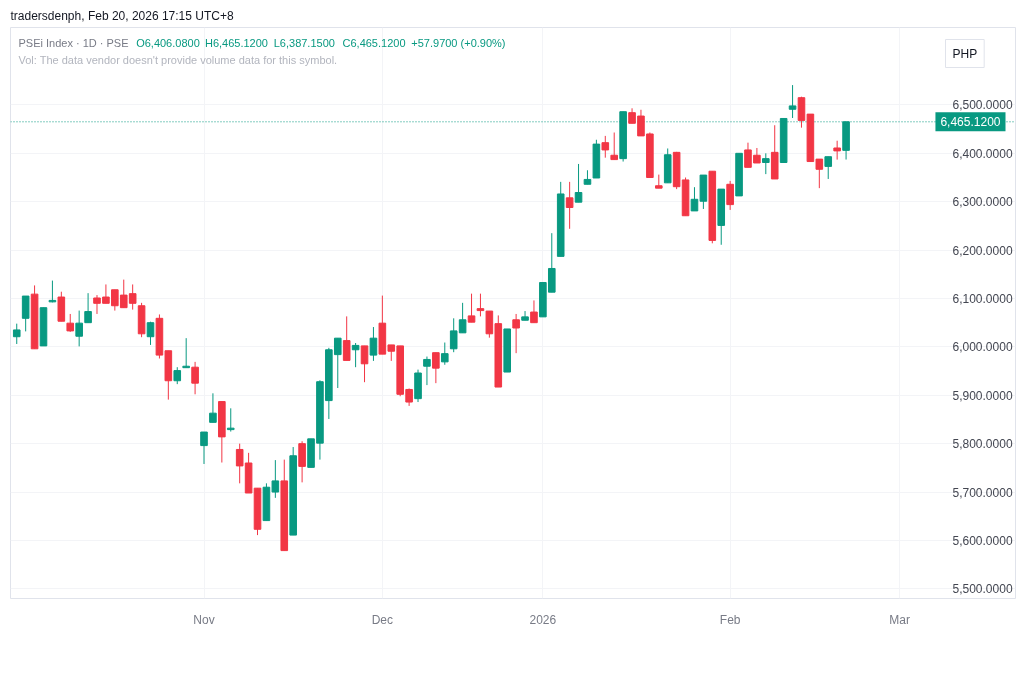 Image resolution: width=1024 pixels, height=683 pixels. What do you see at coordinates (982, 298) in the screenshot?
I see `y-tick-label: 6,100.0000` at bounding box center [982, 298].